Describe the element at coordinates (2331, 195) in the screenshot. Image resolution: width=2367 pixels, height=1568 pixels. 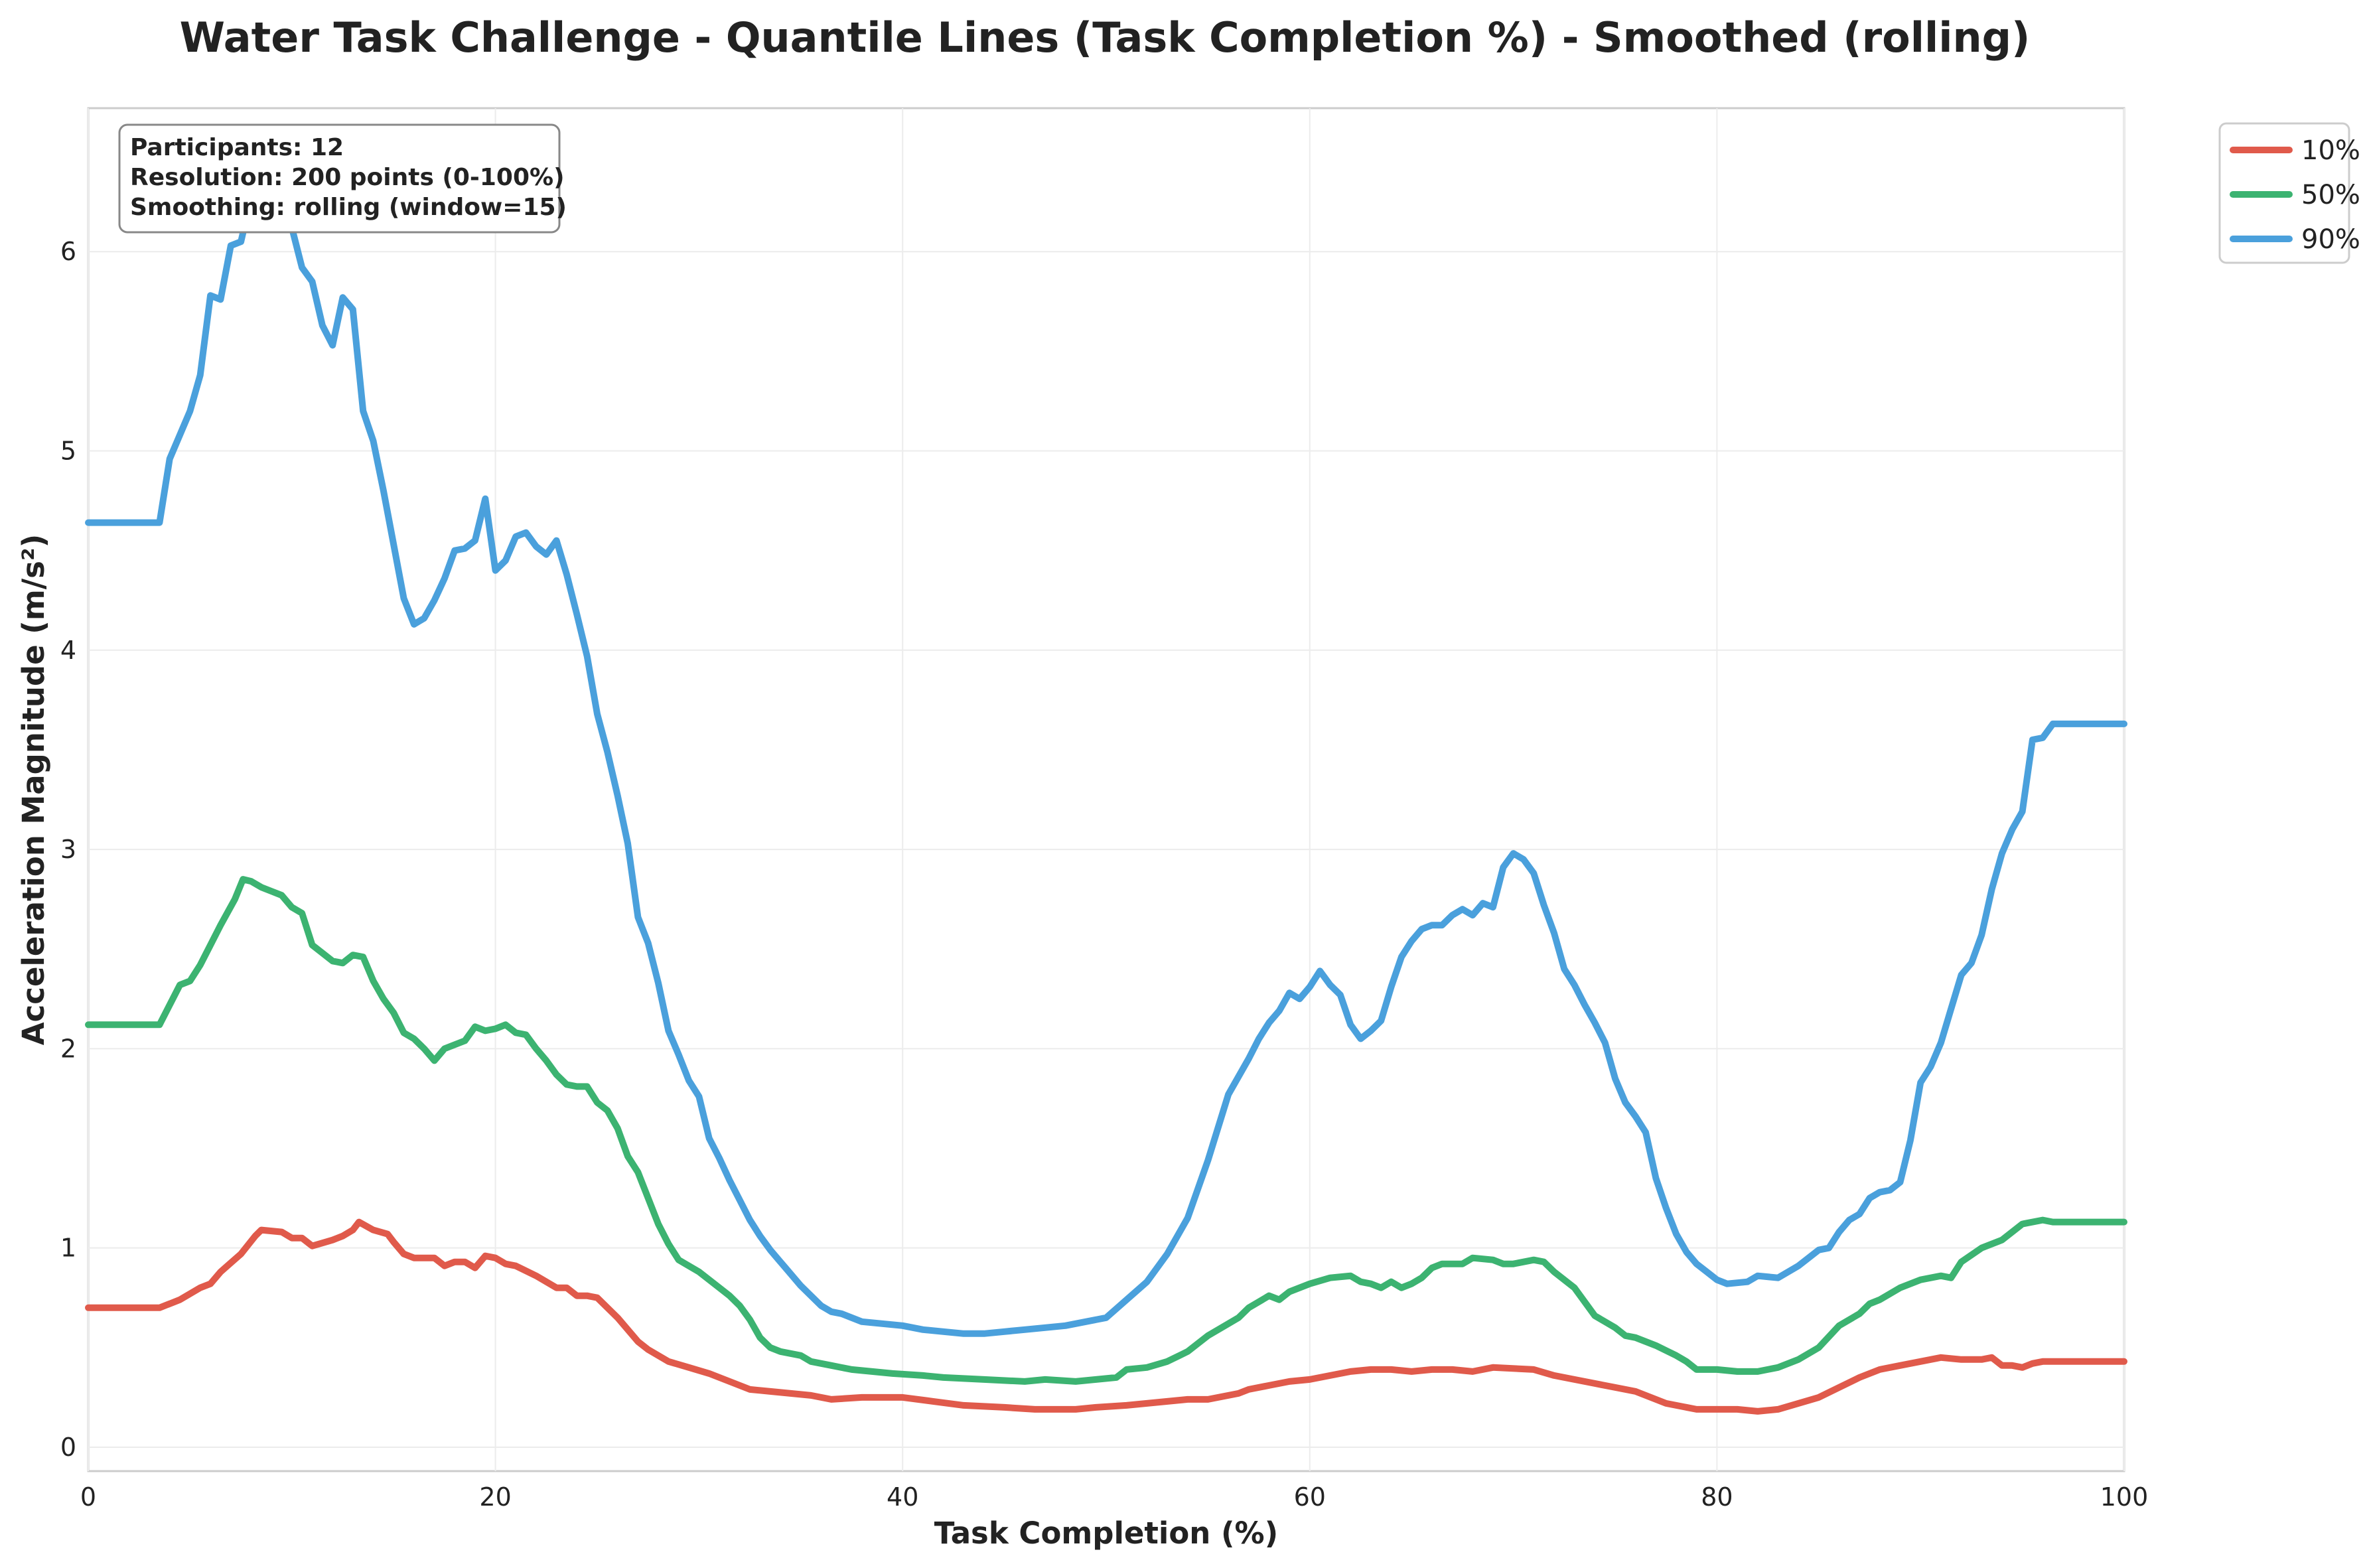
I see `legend-label: 50%` at that location.